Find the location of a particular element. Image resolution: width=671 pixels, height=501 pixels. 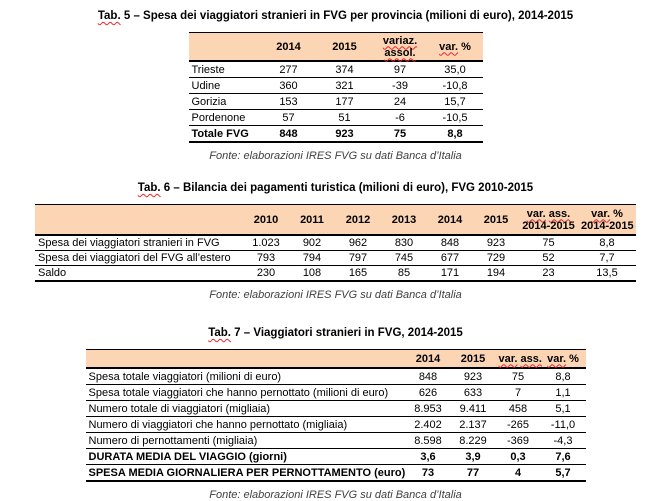

row-label-cell: Pordenone is located at coordinates (224, 117).